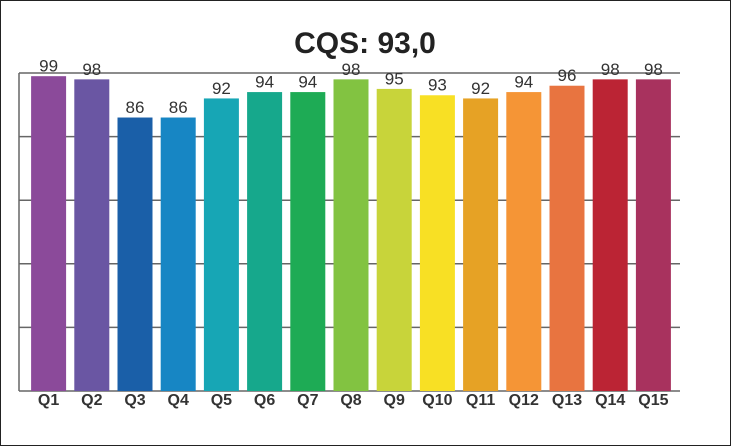 This screenshot has width=731, height=446. Describe the element at coordinates (48, 66) in the screenshot. I see `value-label: 99` at that location.